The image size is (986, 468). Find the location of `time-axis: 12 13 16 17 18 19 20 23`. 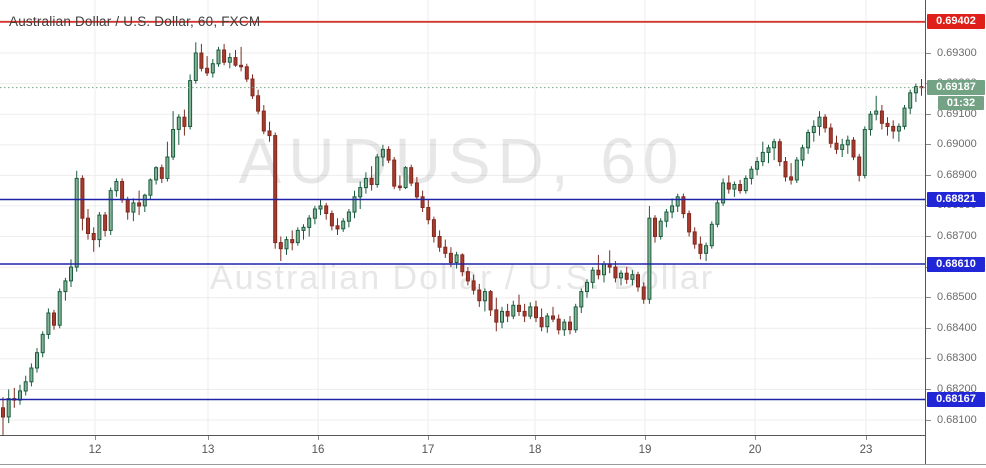

time-axis: 12 13 16 17 18 19 20 23 is located at coordinates (493, 450).